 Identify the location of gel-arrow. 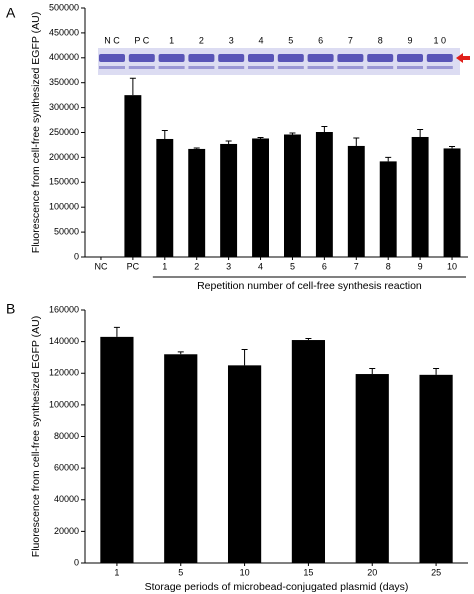
(463, 58).